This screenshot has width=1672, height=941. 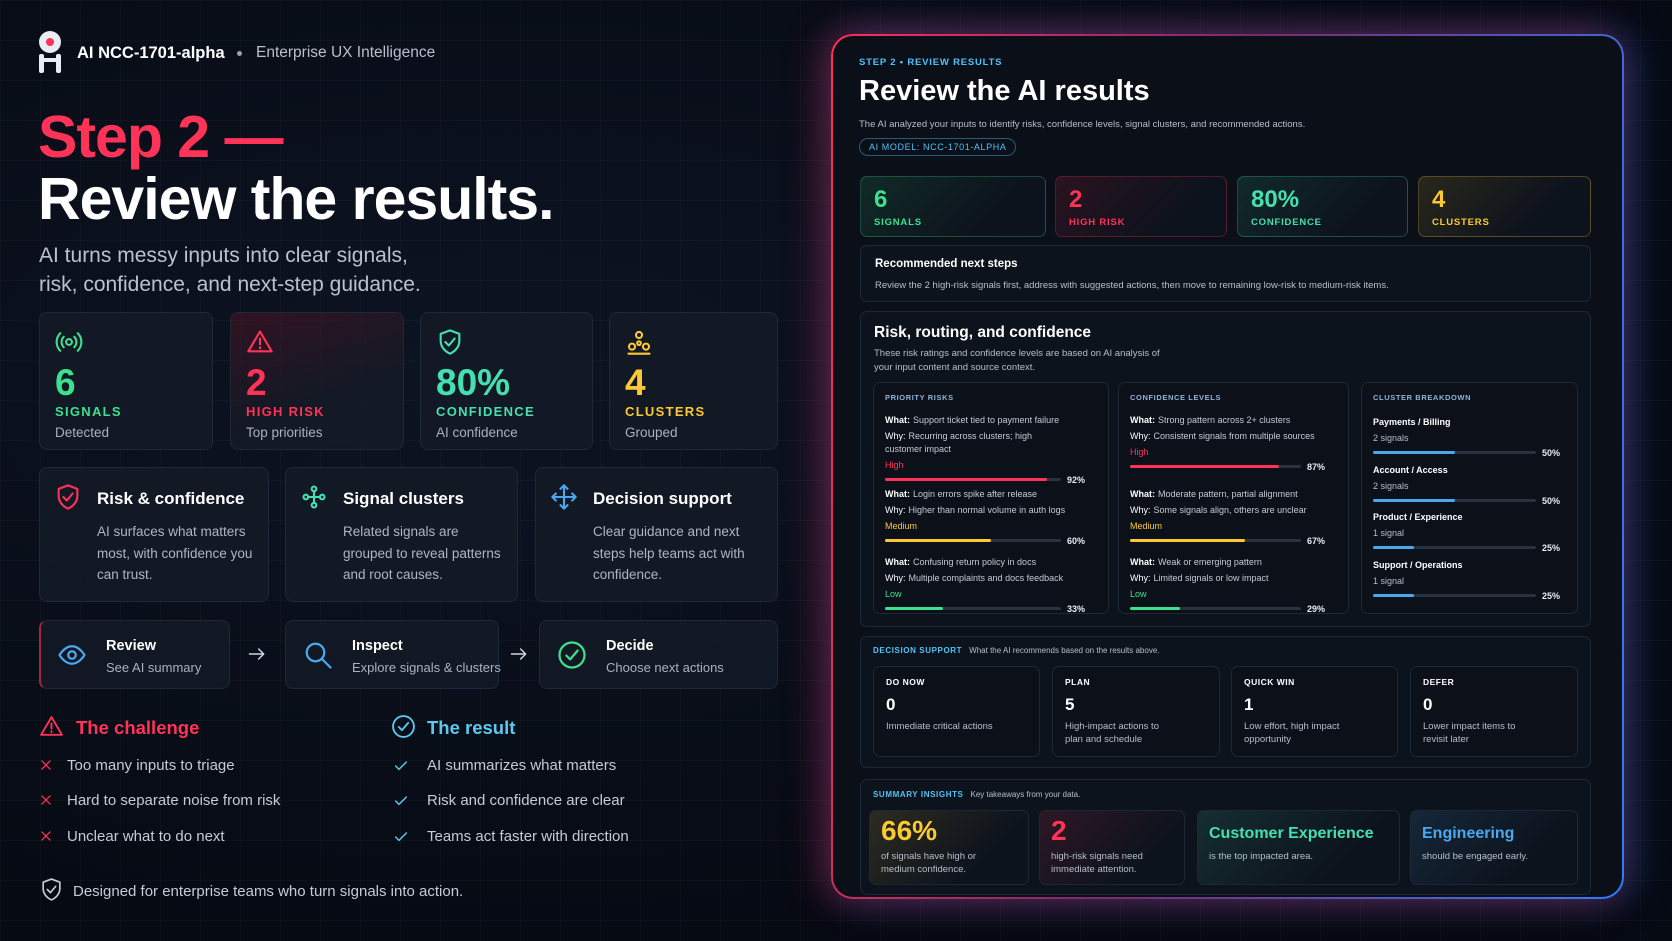 What do you see at coordinates (905, 682) in the screenshot?
I see `decision-label: DO NOW` at bounding box center [905, 682].